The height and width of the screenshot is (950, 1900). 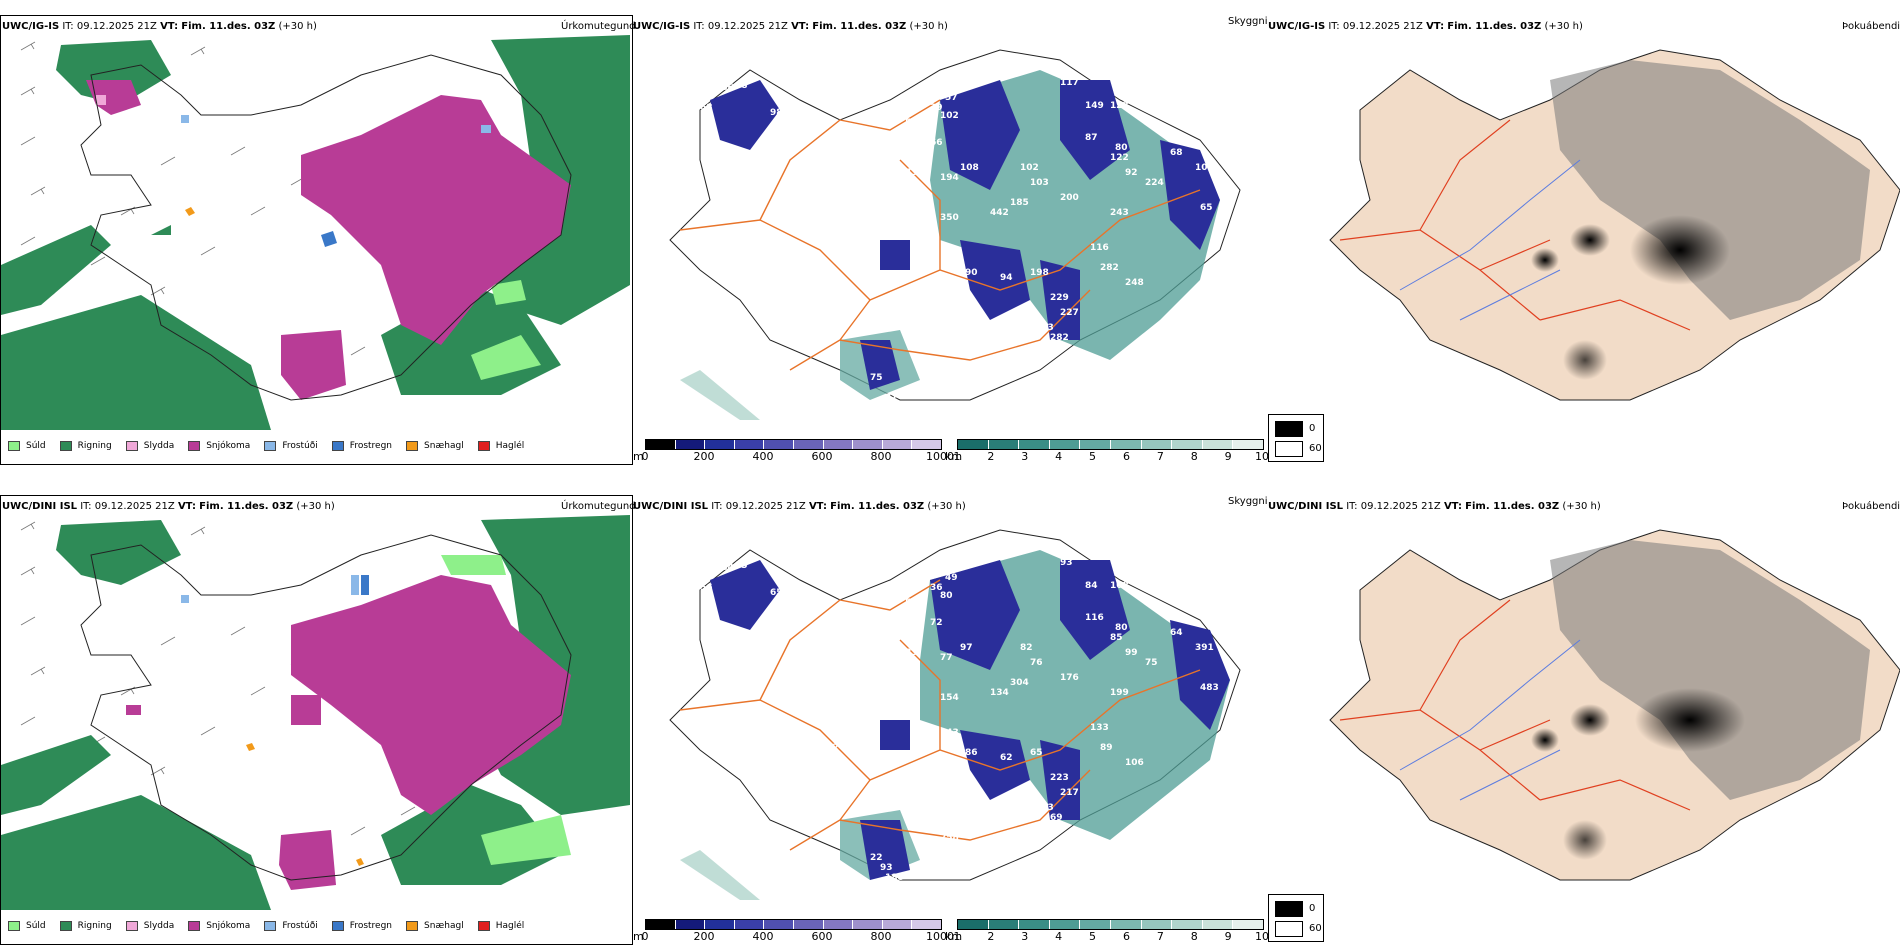 I want to click on station-value: 186, so click(x=724, y=88).